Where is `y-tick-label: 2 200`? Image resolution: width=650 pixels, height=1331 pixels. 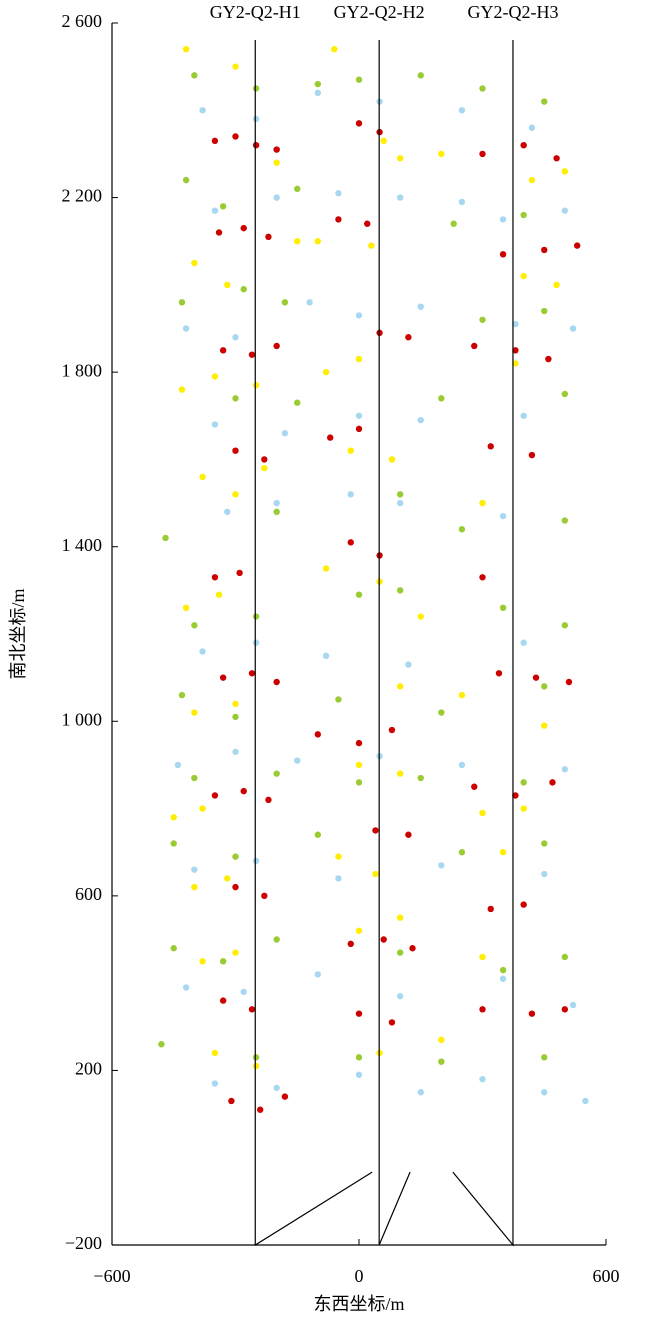 y-tick-label: 2 200 is located at coordinates (82, 196).